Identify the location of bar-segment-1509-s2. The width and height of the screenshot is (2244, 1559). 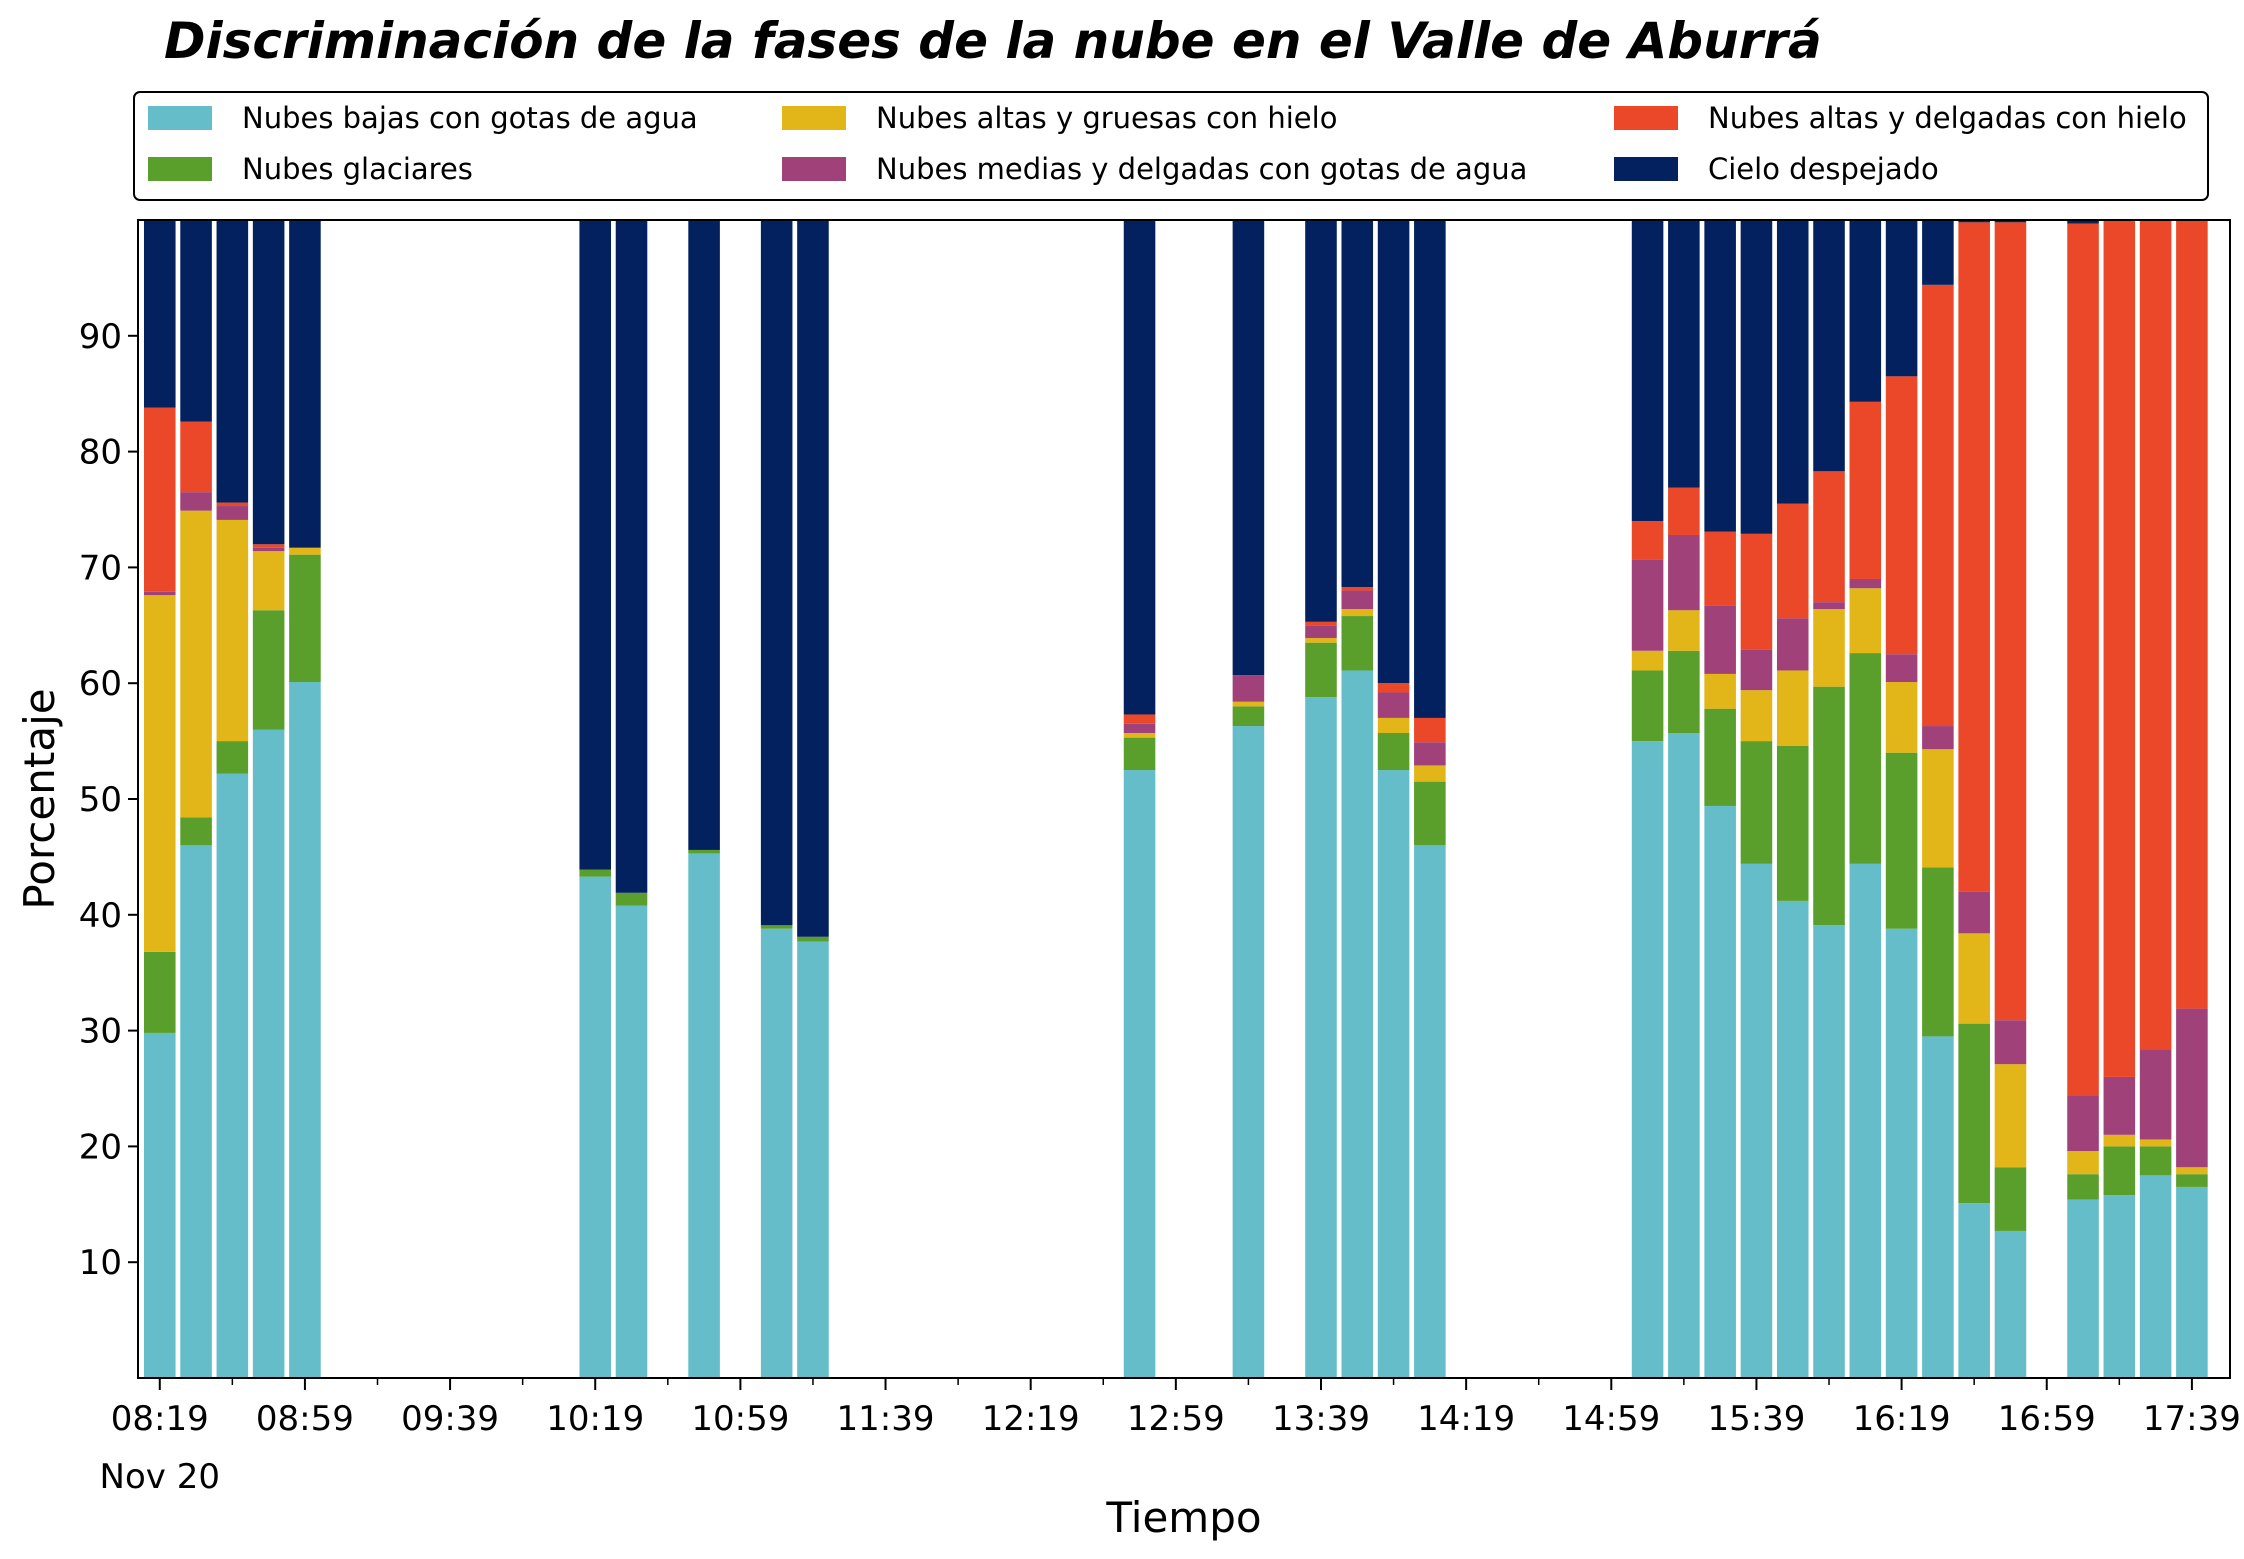
(1647, 660).